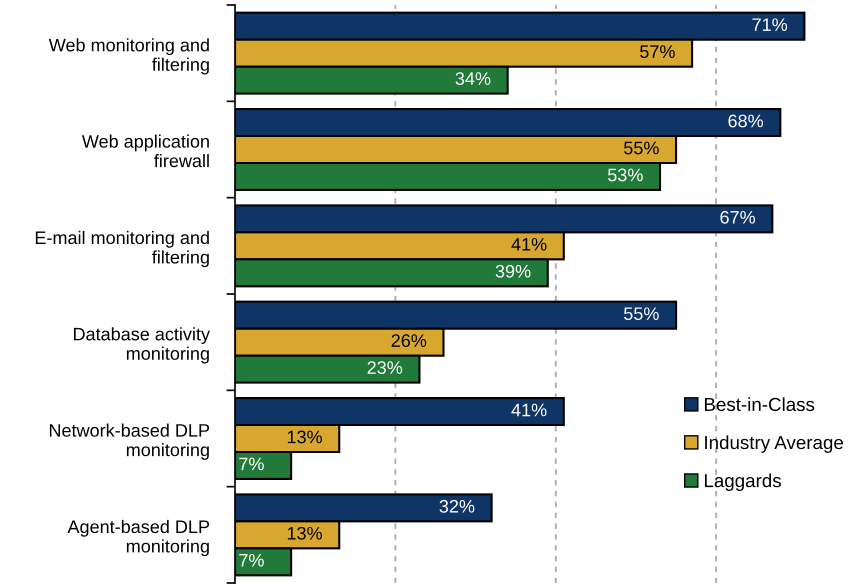  Describe the element at coordinates (473, 78) in the screenshot. I see `data-label: 34%` at that location.